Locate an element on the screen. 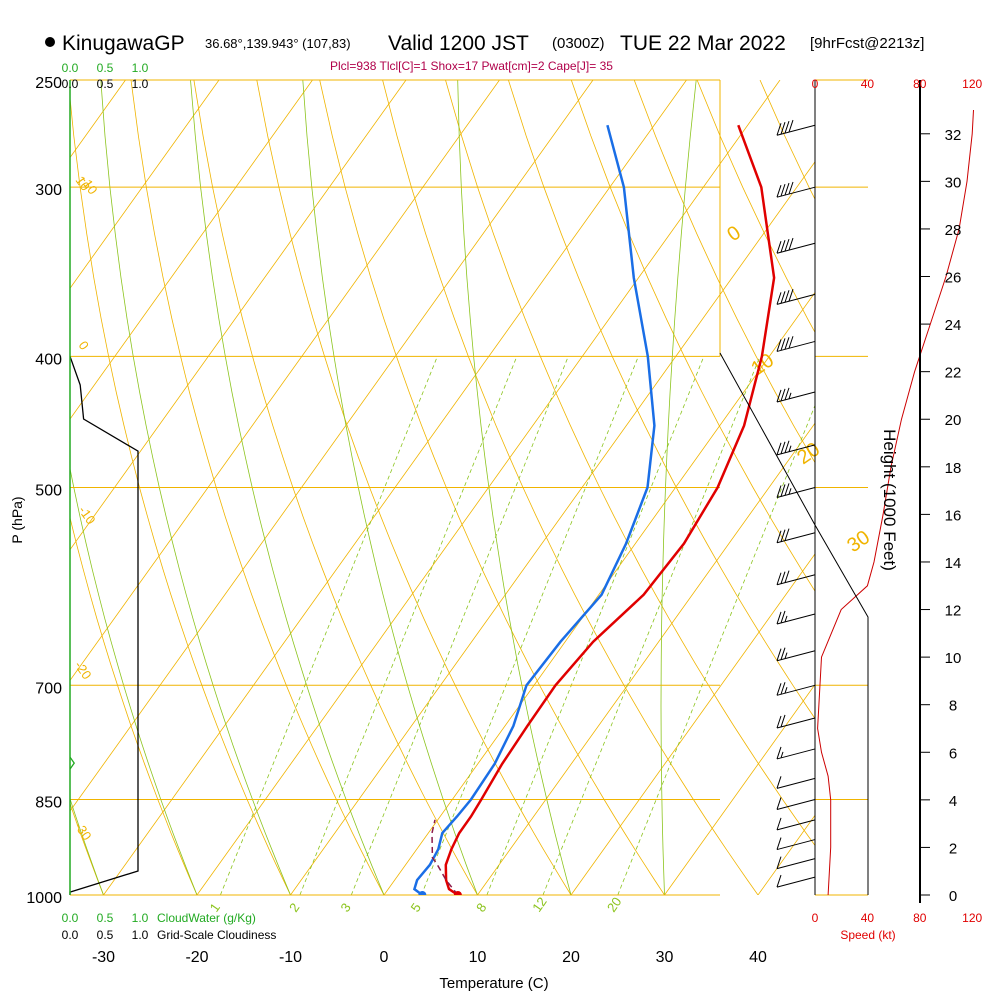 The width and height of the screenshot is (1000, 1000). height-tick-label: 16 is located at coordinates (953, 515).